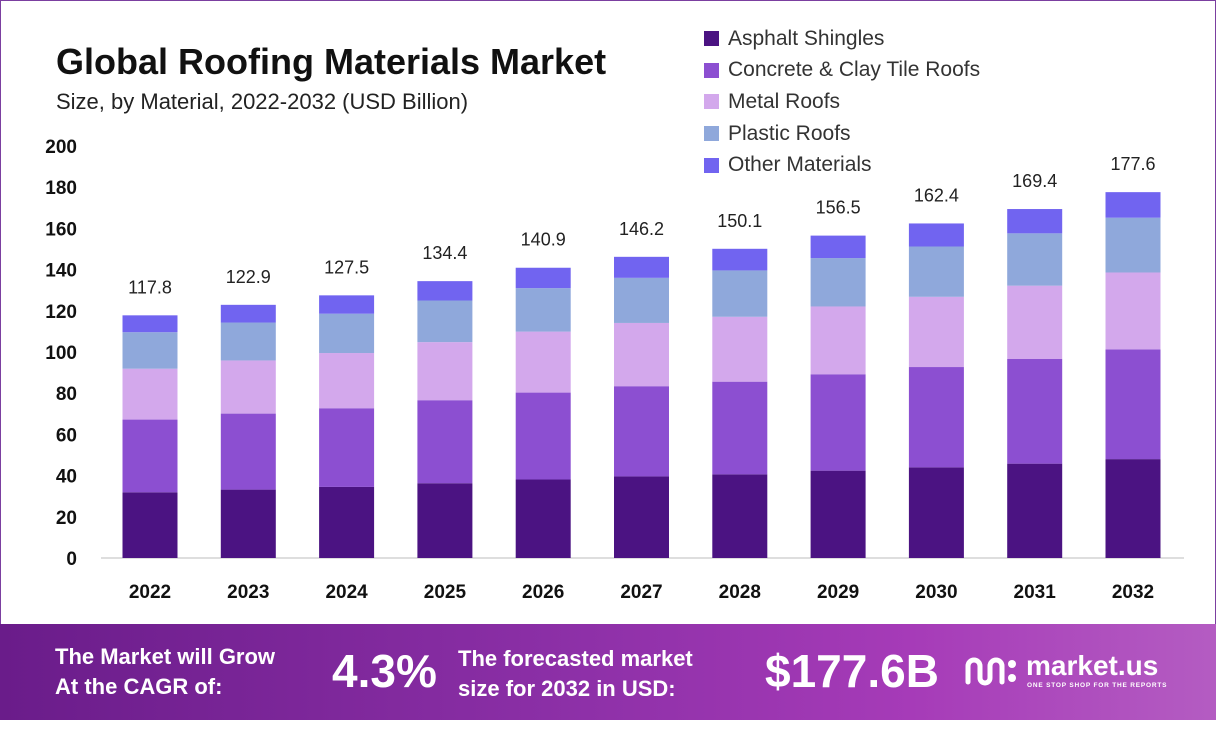 This screenshot has height=732, width=1216. What do you see at coordinates (66, 518) in the screenshot?
I see `y-tick-label: 20` at bounding box center [66, 518].